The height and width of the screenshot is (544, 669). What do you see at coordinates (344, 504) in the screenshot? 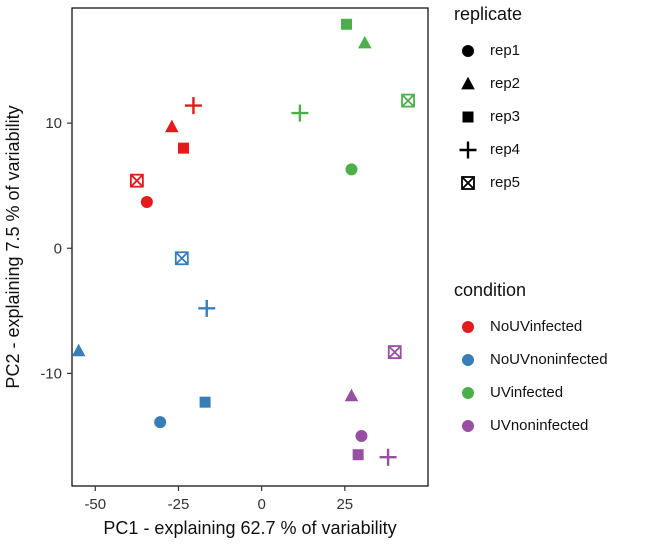
I see `x-tick-label: 25` at bounding box center [344, 504].